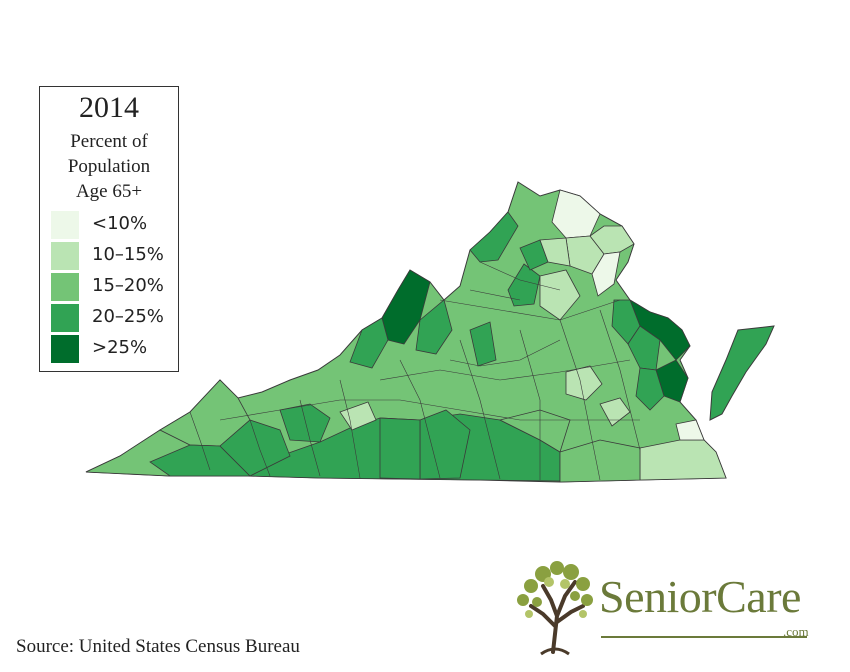 The height and width of the screenshot is (672, 850). Describe the element at coordinates (120, 223) in the screenshot. I see `legend-label: <10%` at that location.